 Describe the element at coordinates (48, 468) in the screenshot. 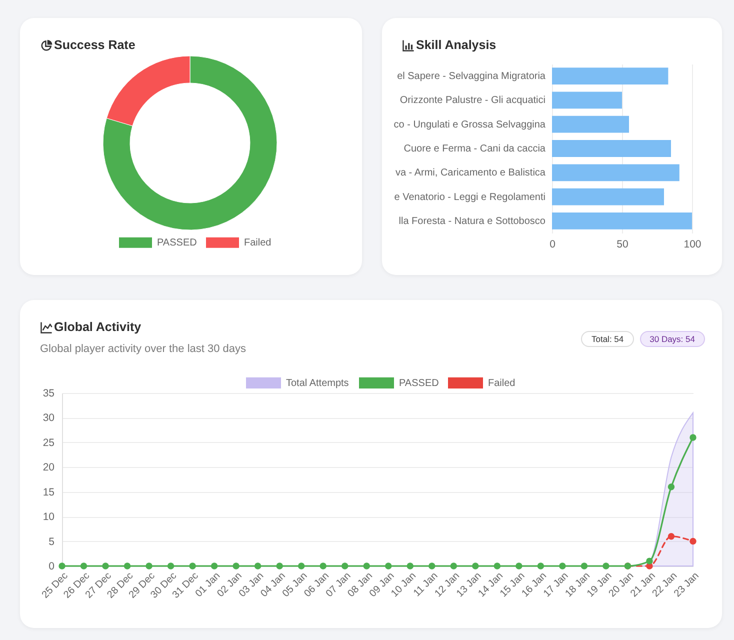

I see `y-tick-label: 20` at that location.